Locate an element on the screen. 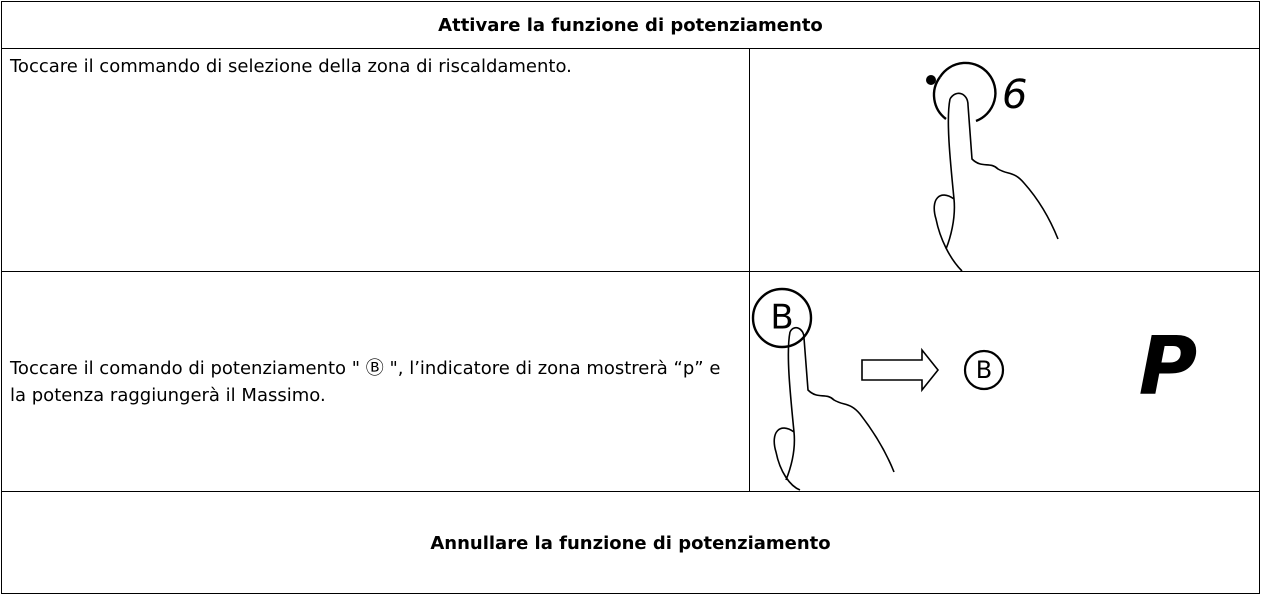  touch-illustration: 6 is located at coordinates (992, 166).